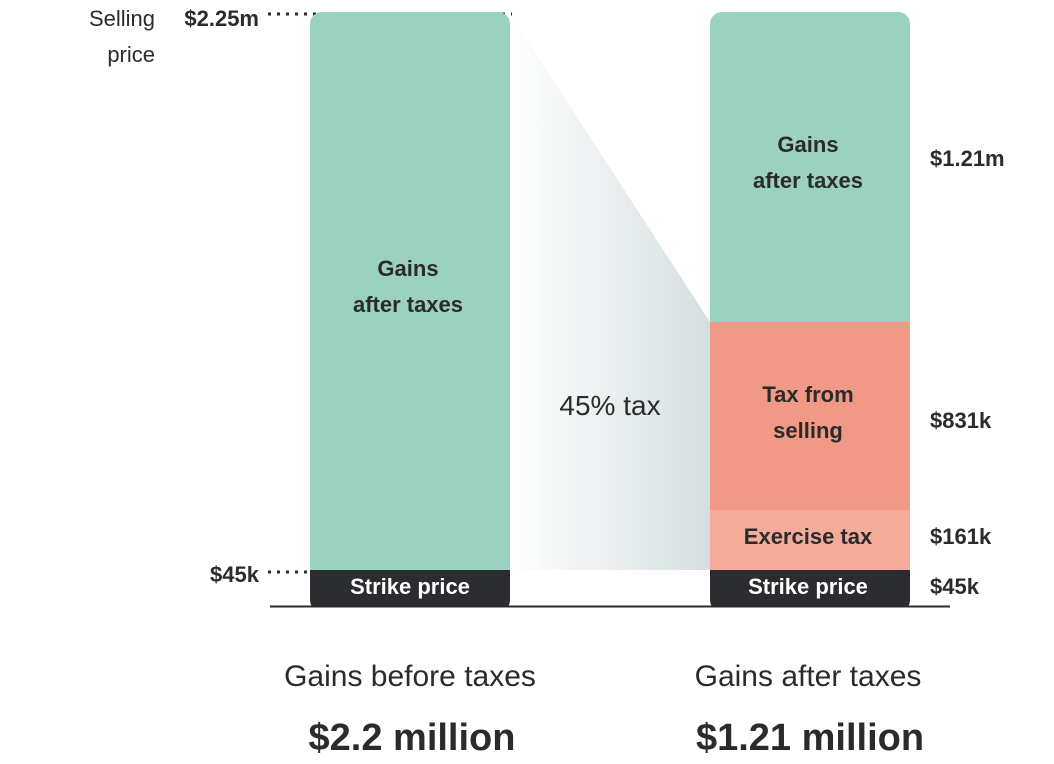 The image size is (1054, 764). I want to click on total-after-taxes: $1.21 million, so click(810, 738).